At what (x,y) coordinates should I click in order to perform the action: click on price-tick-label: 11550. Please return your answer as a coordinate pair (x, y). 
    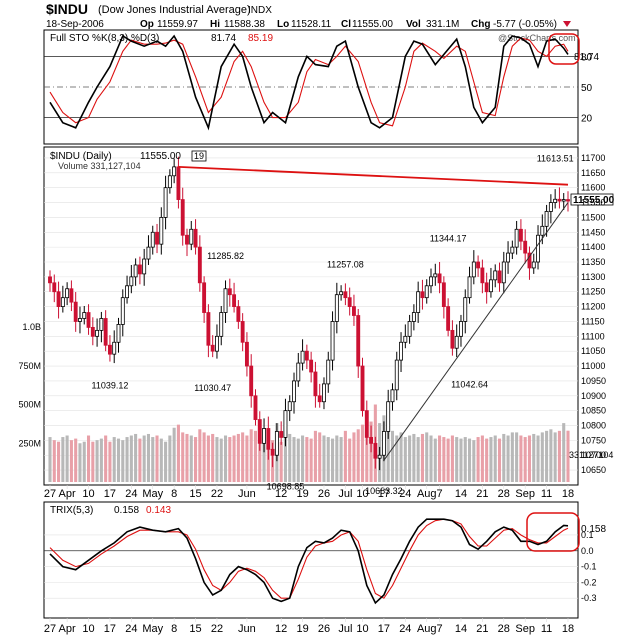
    Looking at the image, I should click on (593, 203).